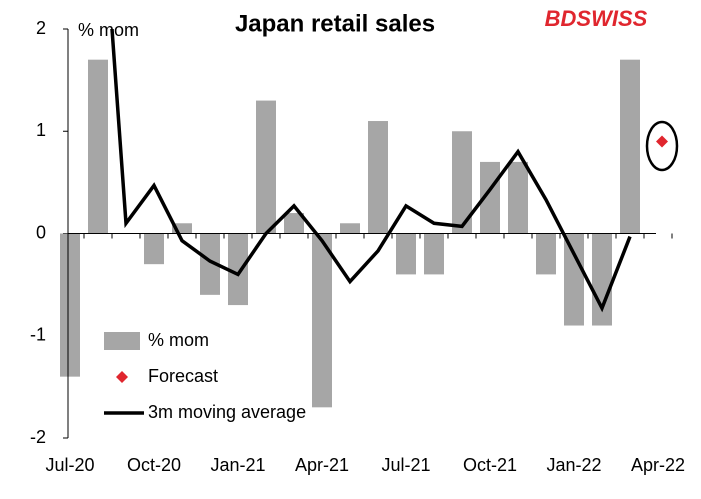 This screenshot has height=499, width=701. Describe the element at coordinates (227, 412) in the screenshot. I see `legend-label: 3m moving average` at that location.